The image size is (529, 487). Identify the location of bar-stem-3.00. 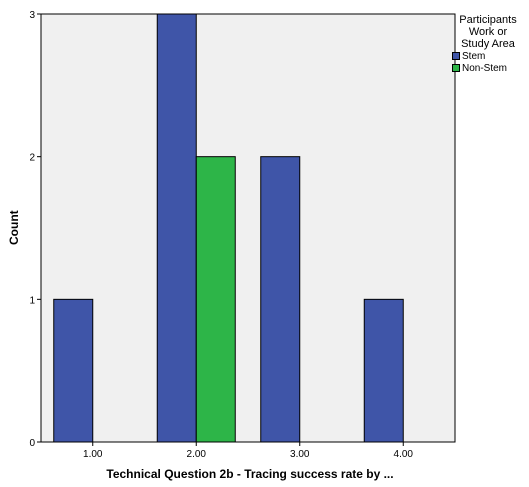
(280, 299).